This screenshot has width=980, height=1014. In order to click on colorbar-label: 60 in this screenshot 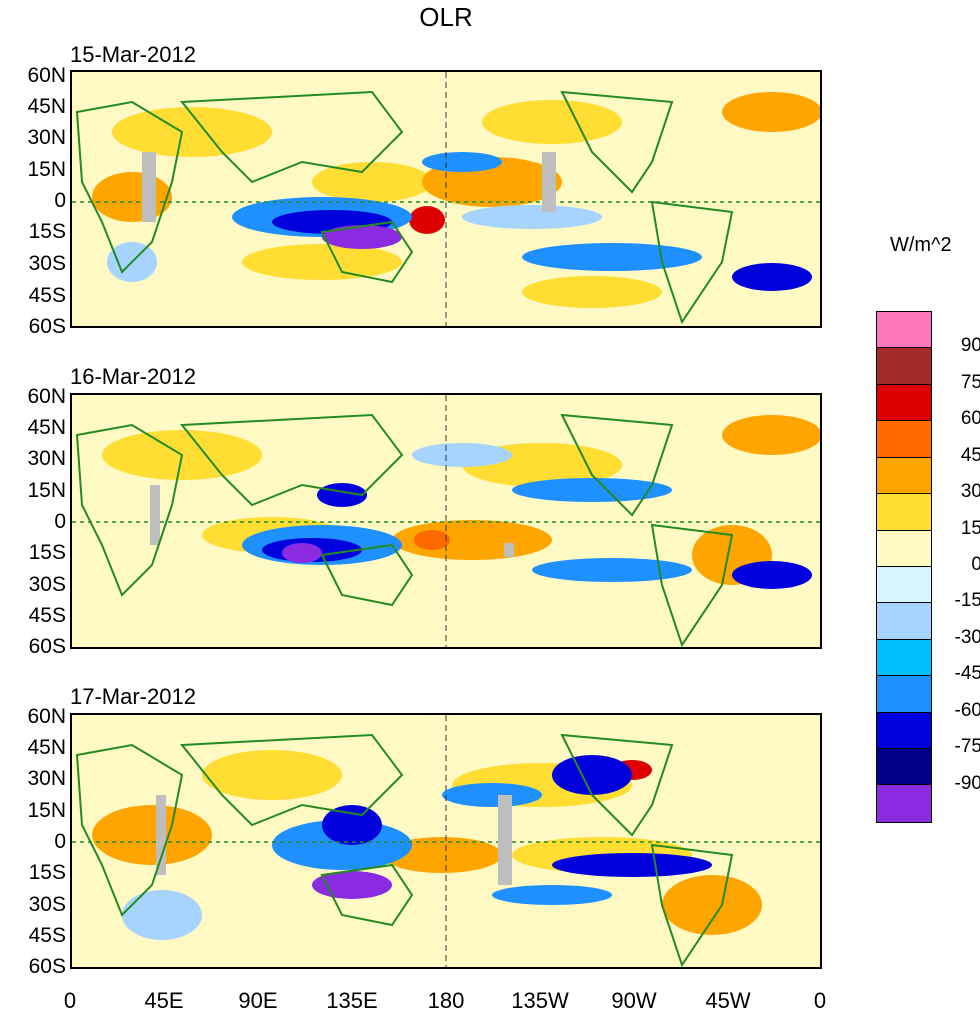, I will do `click(970, 419)`.